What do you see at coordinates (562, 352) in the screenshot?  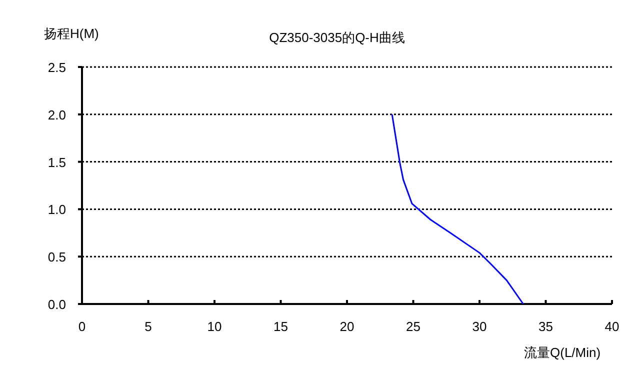 I see `x-axis-title: 流量Q(L/Min)` at bounding box center [562, 352].